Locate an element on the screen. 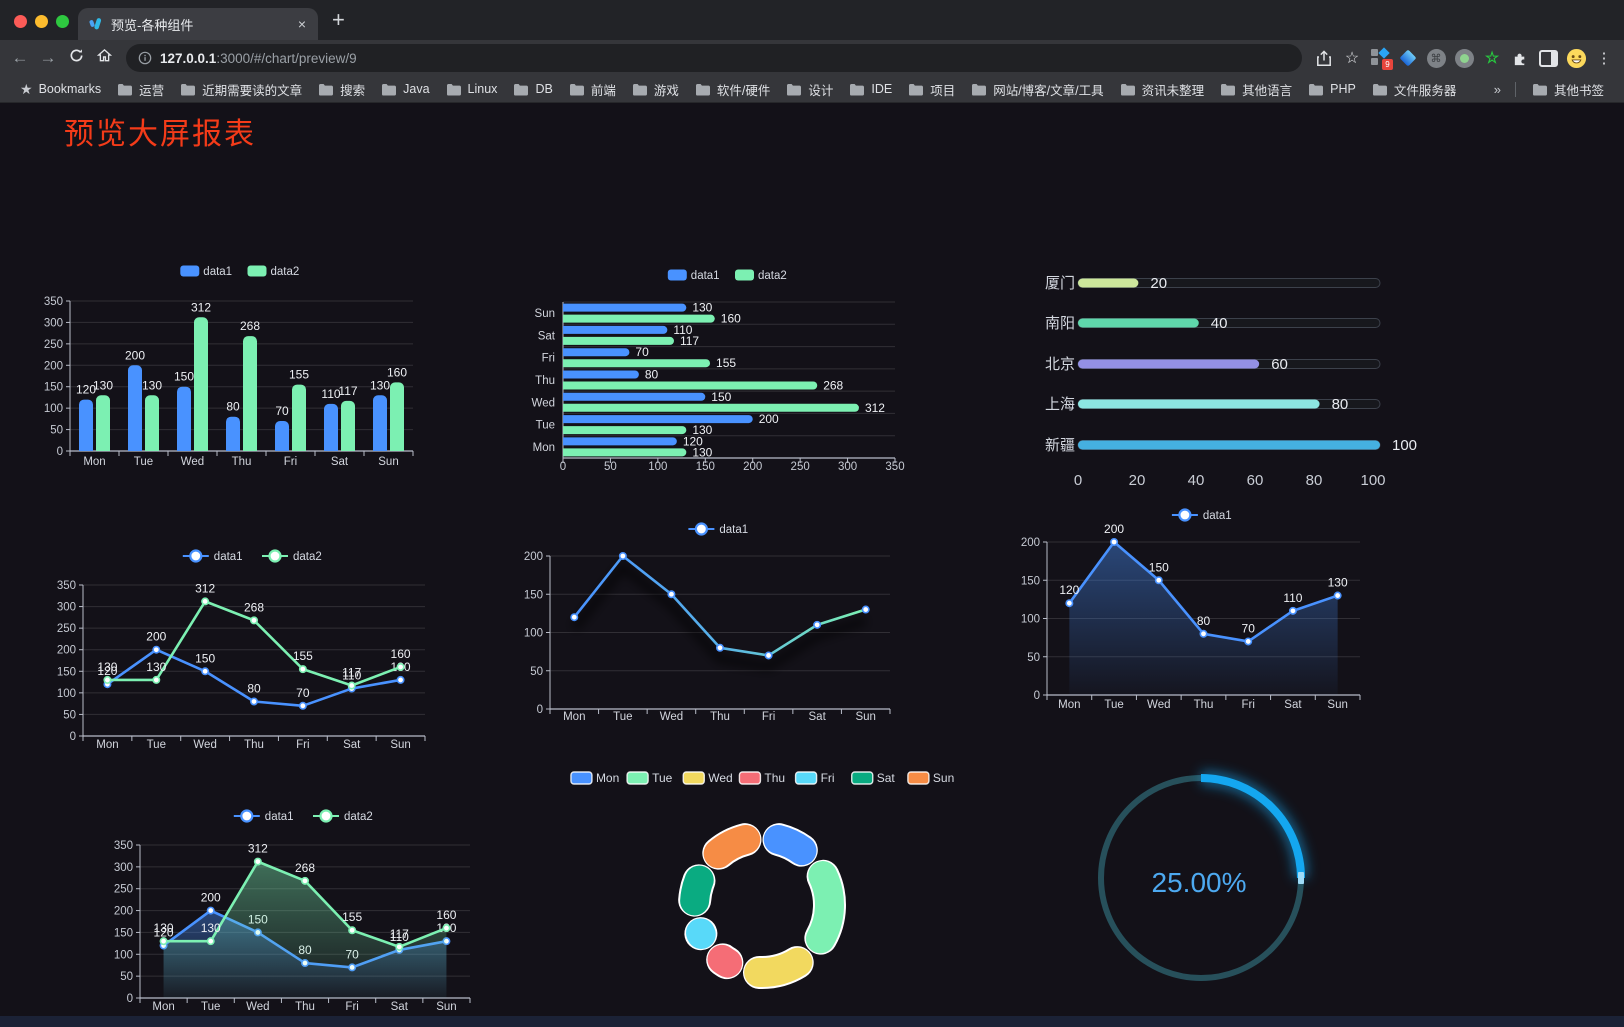 This screenshot has height=1027, width=1624. address-bar: 127.0.0.1:3000/#/chart/preview/9 is located at coordinates (714, 58).